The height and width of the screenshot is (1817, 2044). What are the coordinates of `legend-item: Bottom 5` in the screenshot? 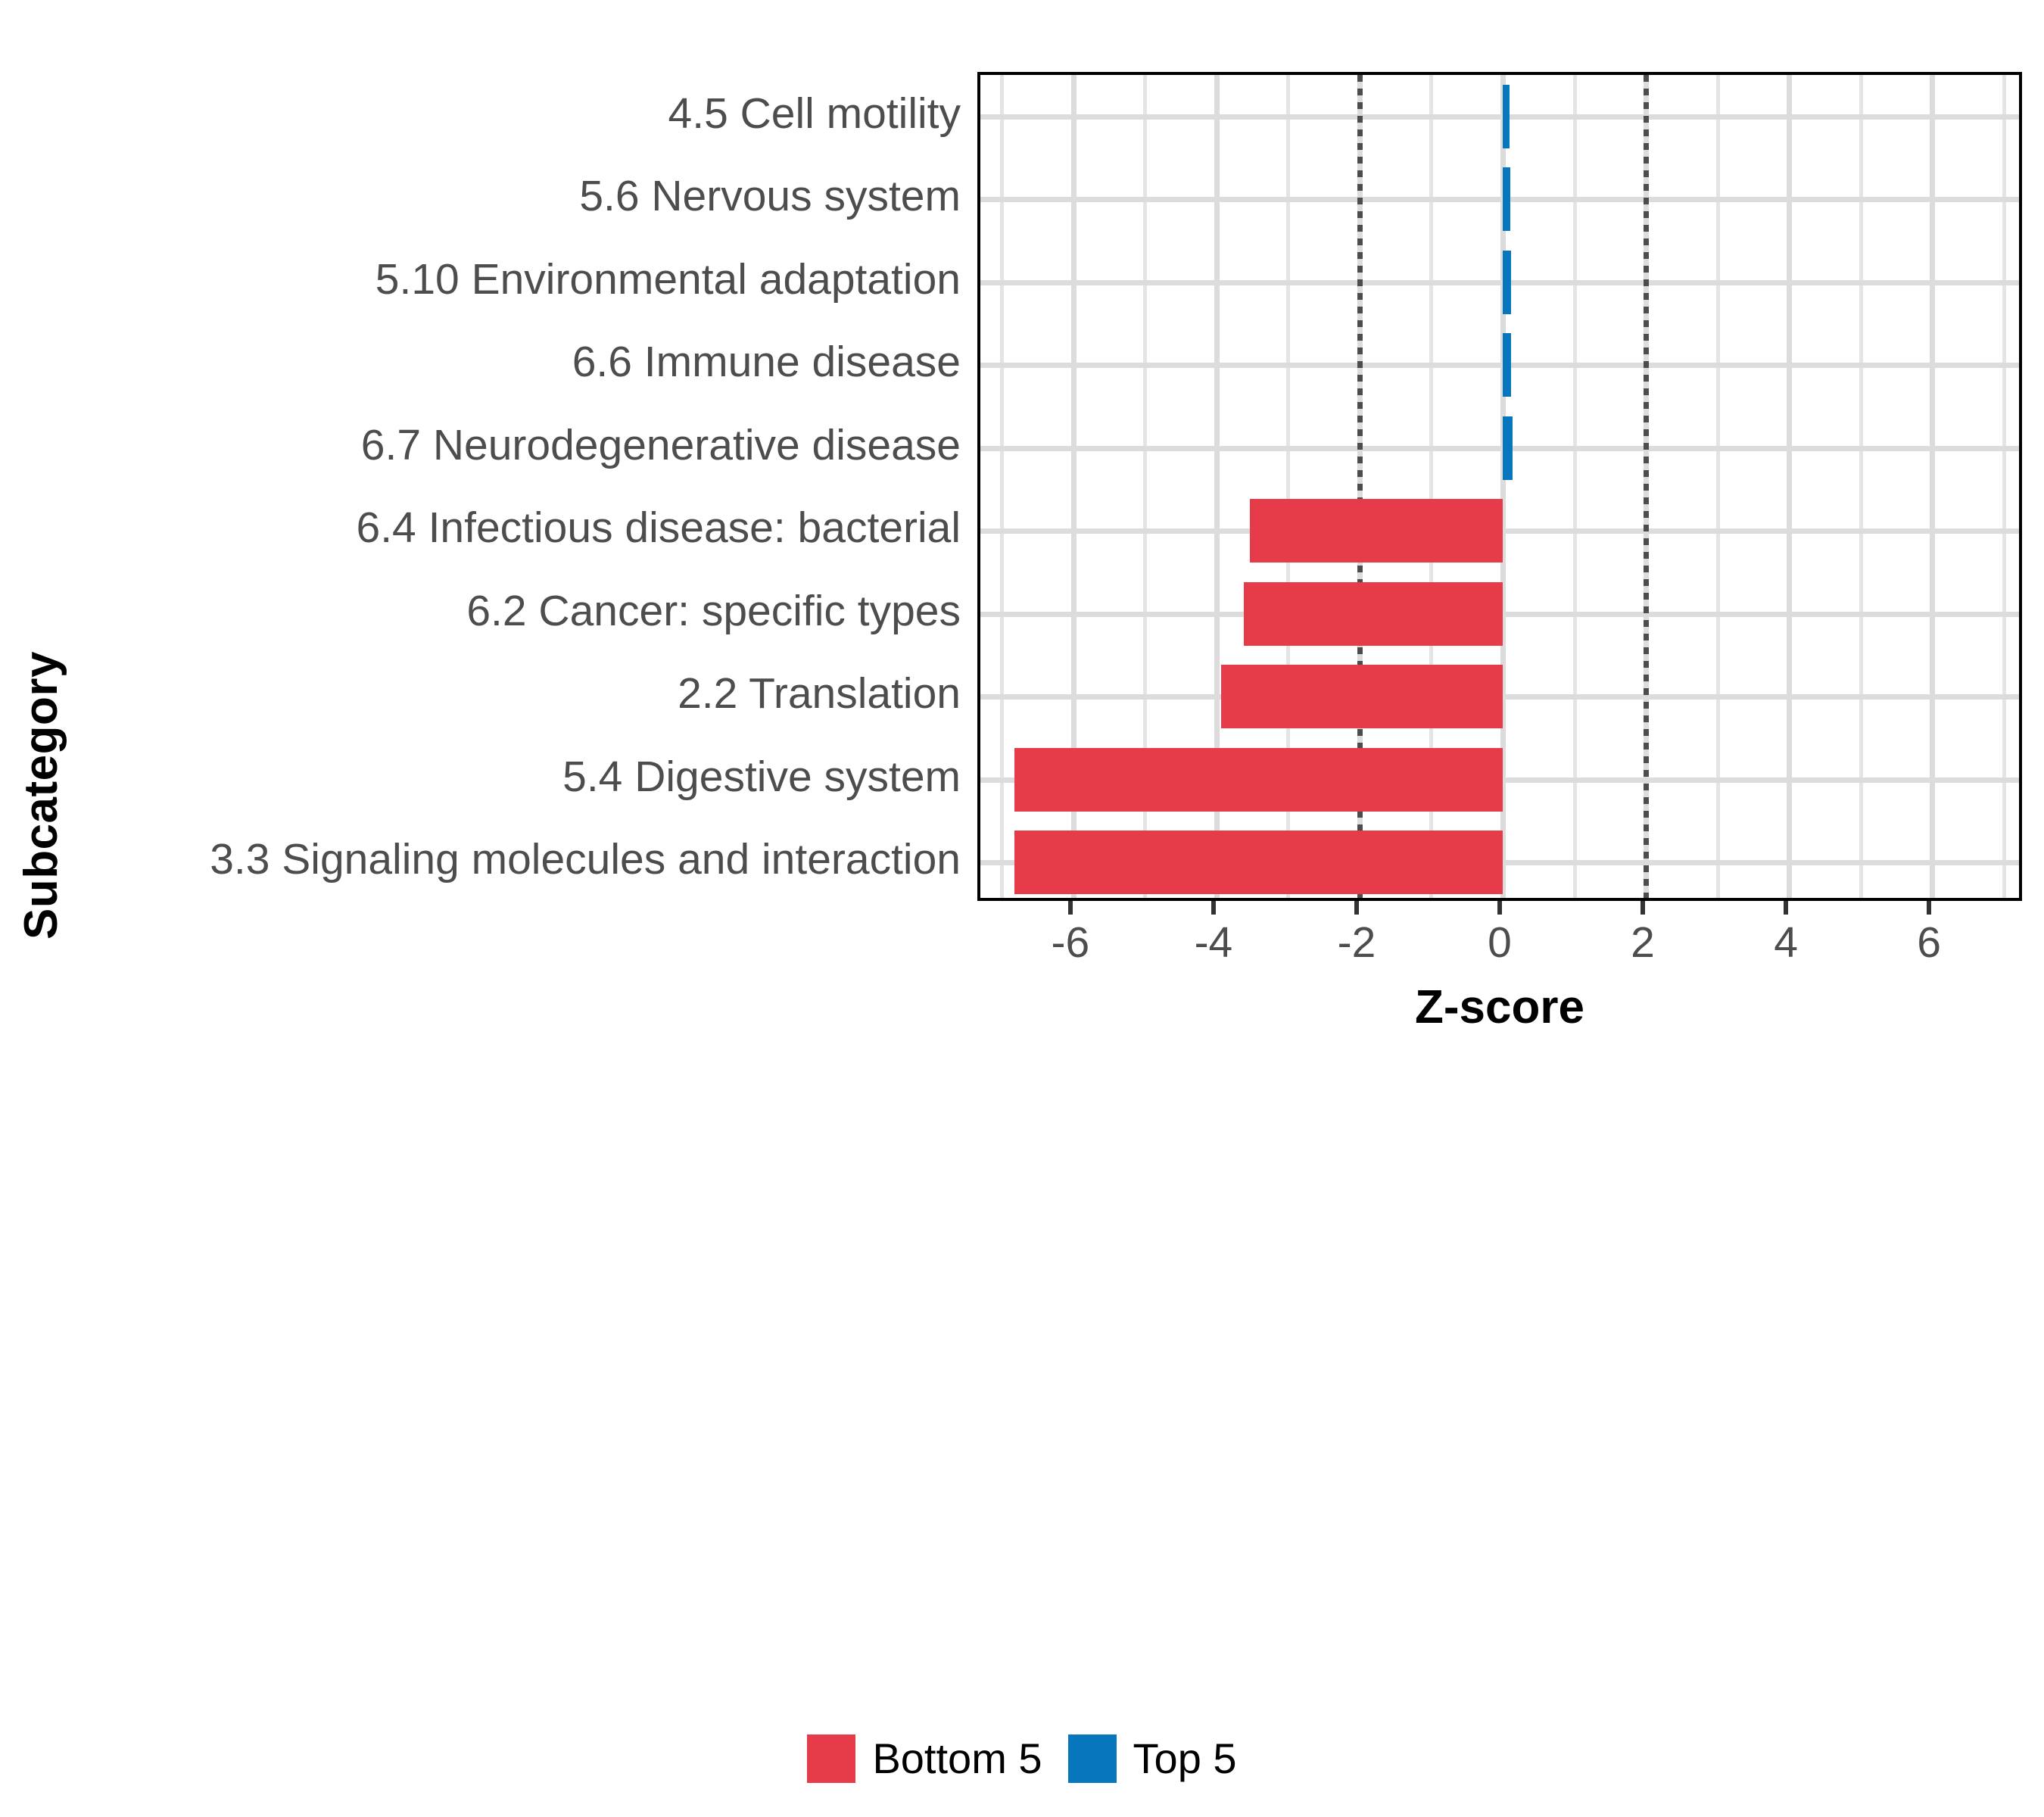 It's located at (924, 1758).